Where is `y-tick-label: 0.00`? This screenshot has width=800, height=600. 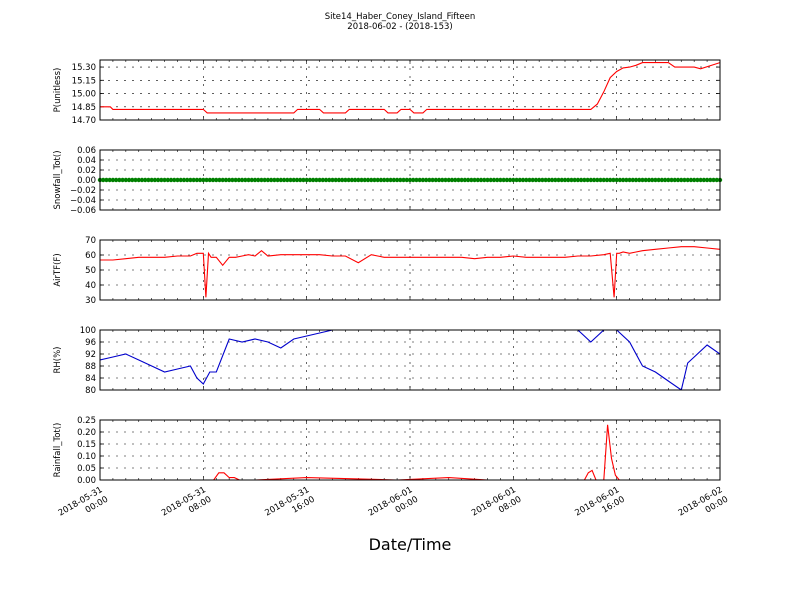 y-tick-label: 0.00 is located at coordinates (86, 481).